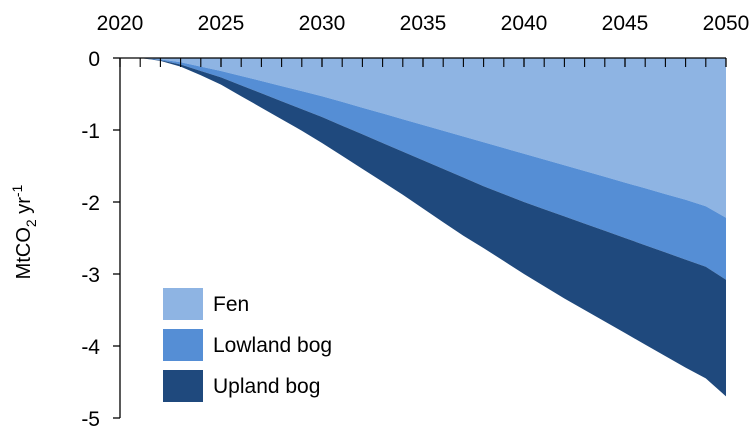  What do you see at coordinates (183, 386) in the screenshot?
I see `legend-swatch-upland-bog` at bounding box center [183, 386].